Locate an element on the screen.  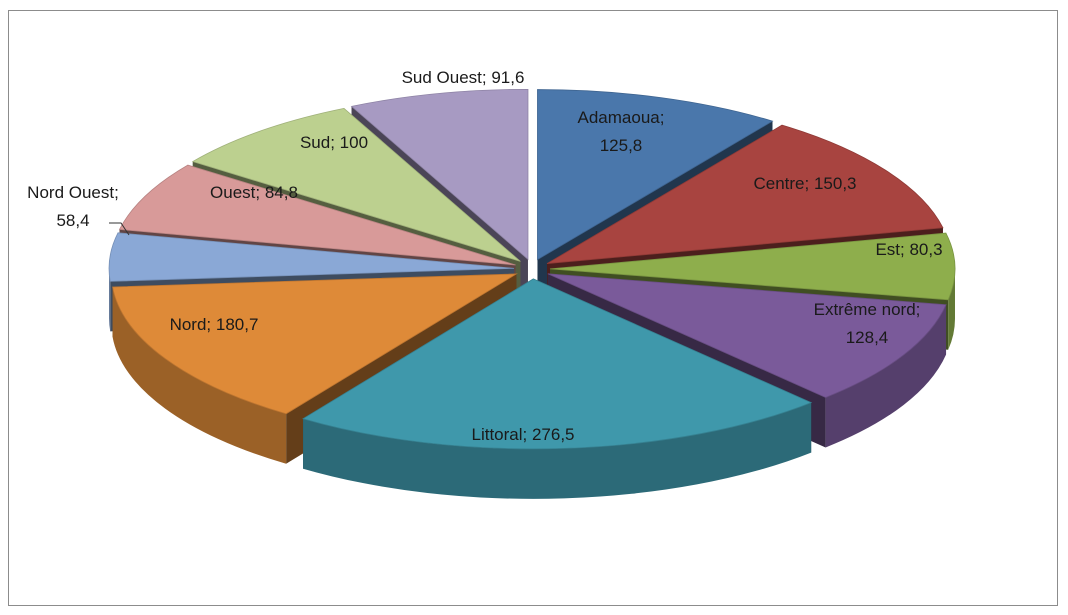
slice-top-adamaoua is located at coordinates (655, 175).